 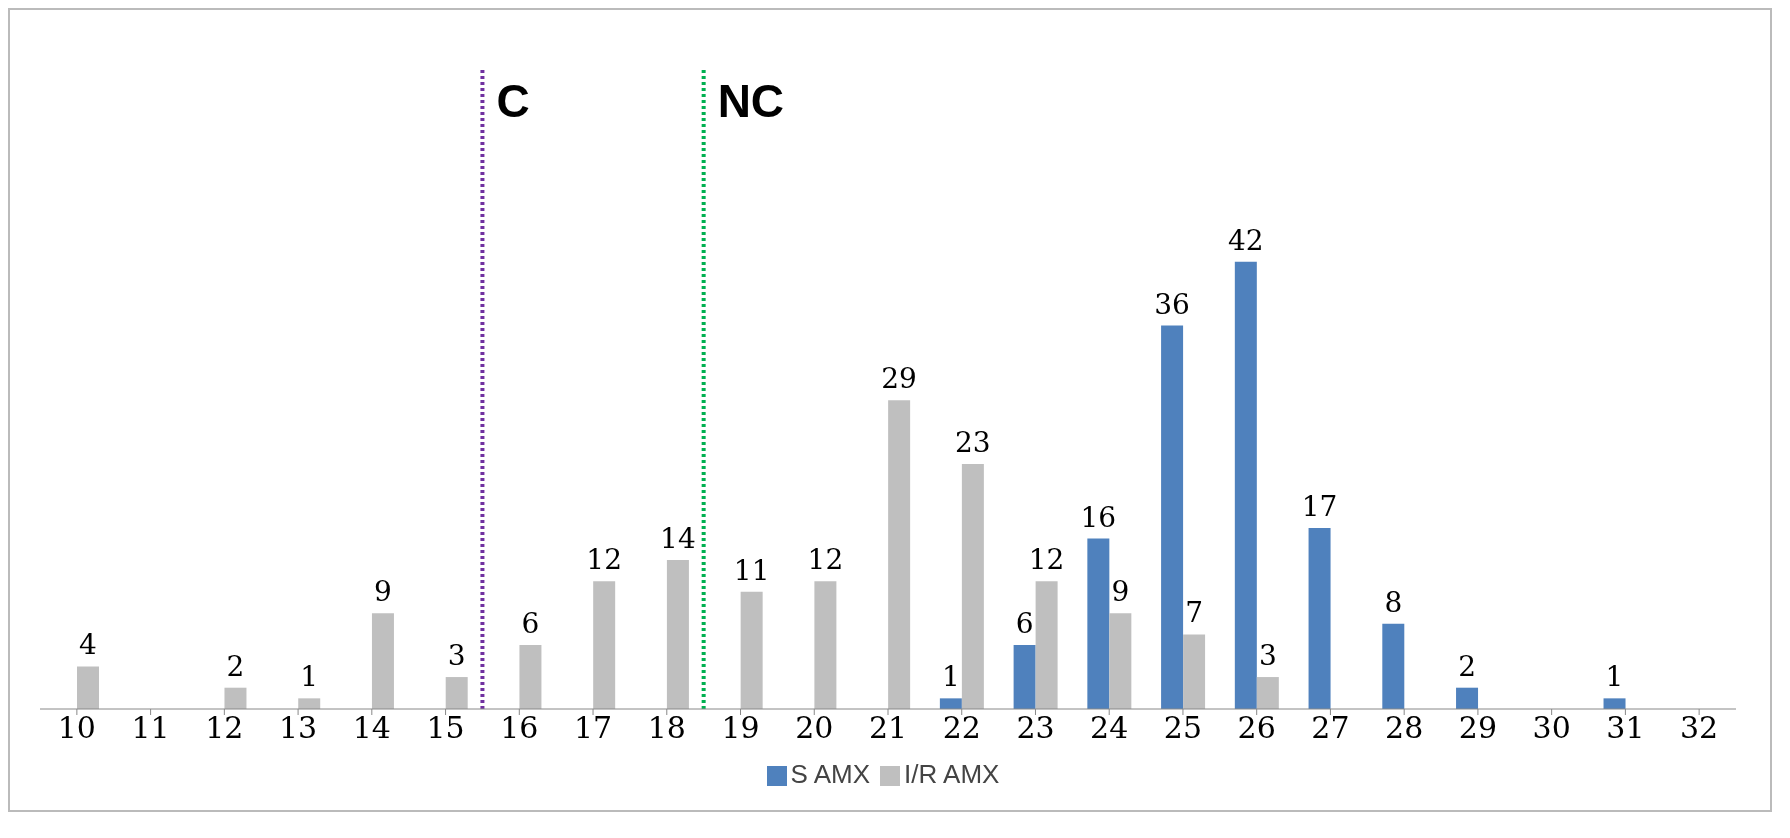 I want to click on data-label: 8, so click(x=1393, y=602).